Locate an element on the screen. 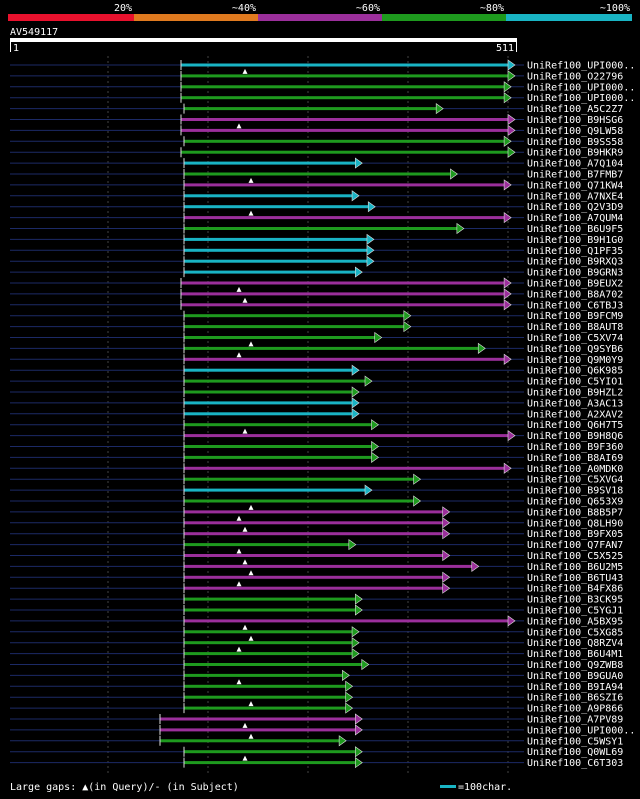 The width and height of the screenshot is (640, 799). hit-row: UniRef100_A5BX95 is located at coordinates (316, 621).